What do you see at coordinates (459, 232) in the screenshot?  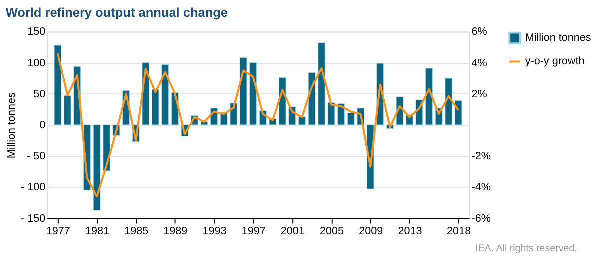 I see `x-tick-label: 2018` at bounding box center [459, 232].